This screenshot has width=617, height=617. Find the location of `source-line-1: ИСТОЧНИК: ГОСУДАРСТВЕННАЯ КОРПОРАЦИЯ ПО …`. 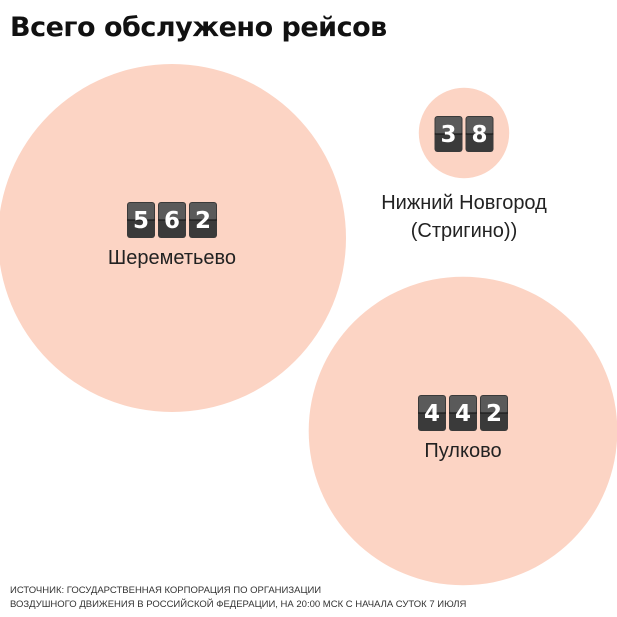

source-line-1: ИСТОЧНИК: ГОСУДАРСТВЕННАЯ КОРПОРАЦИЯ ПО … is located at coordinates (166, 590).